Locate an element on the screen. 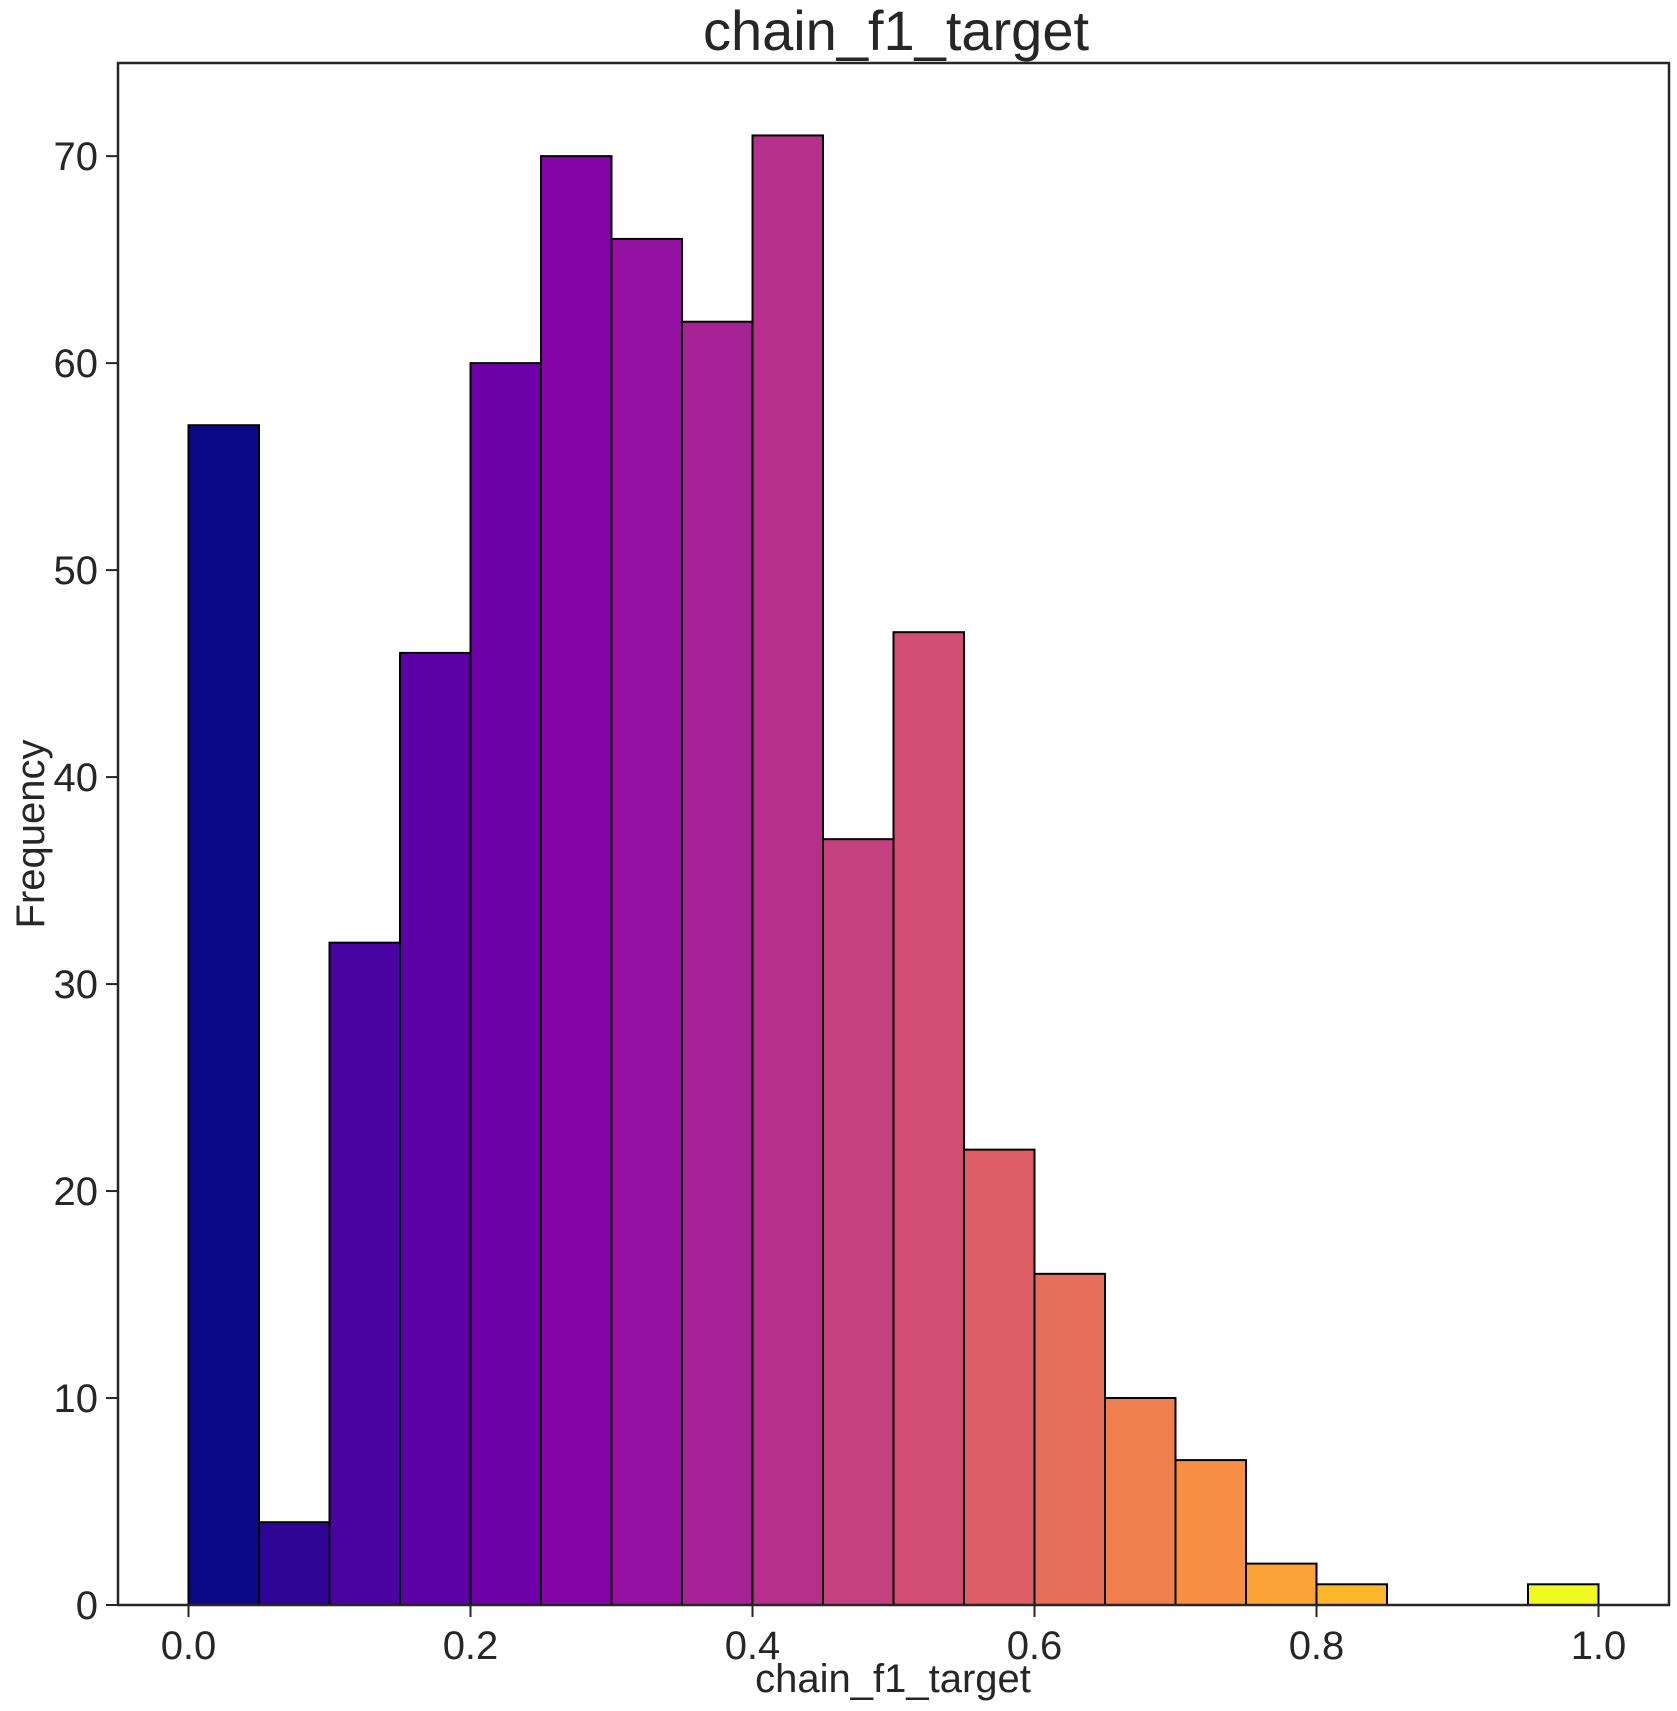 The image size is (1677, 1711). y-tick-label: 20 is located at coordinates (76, 1192).